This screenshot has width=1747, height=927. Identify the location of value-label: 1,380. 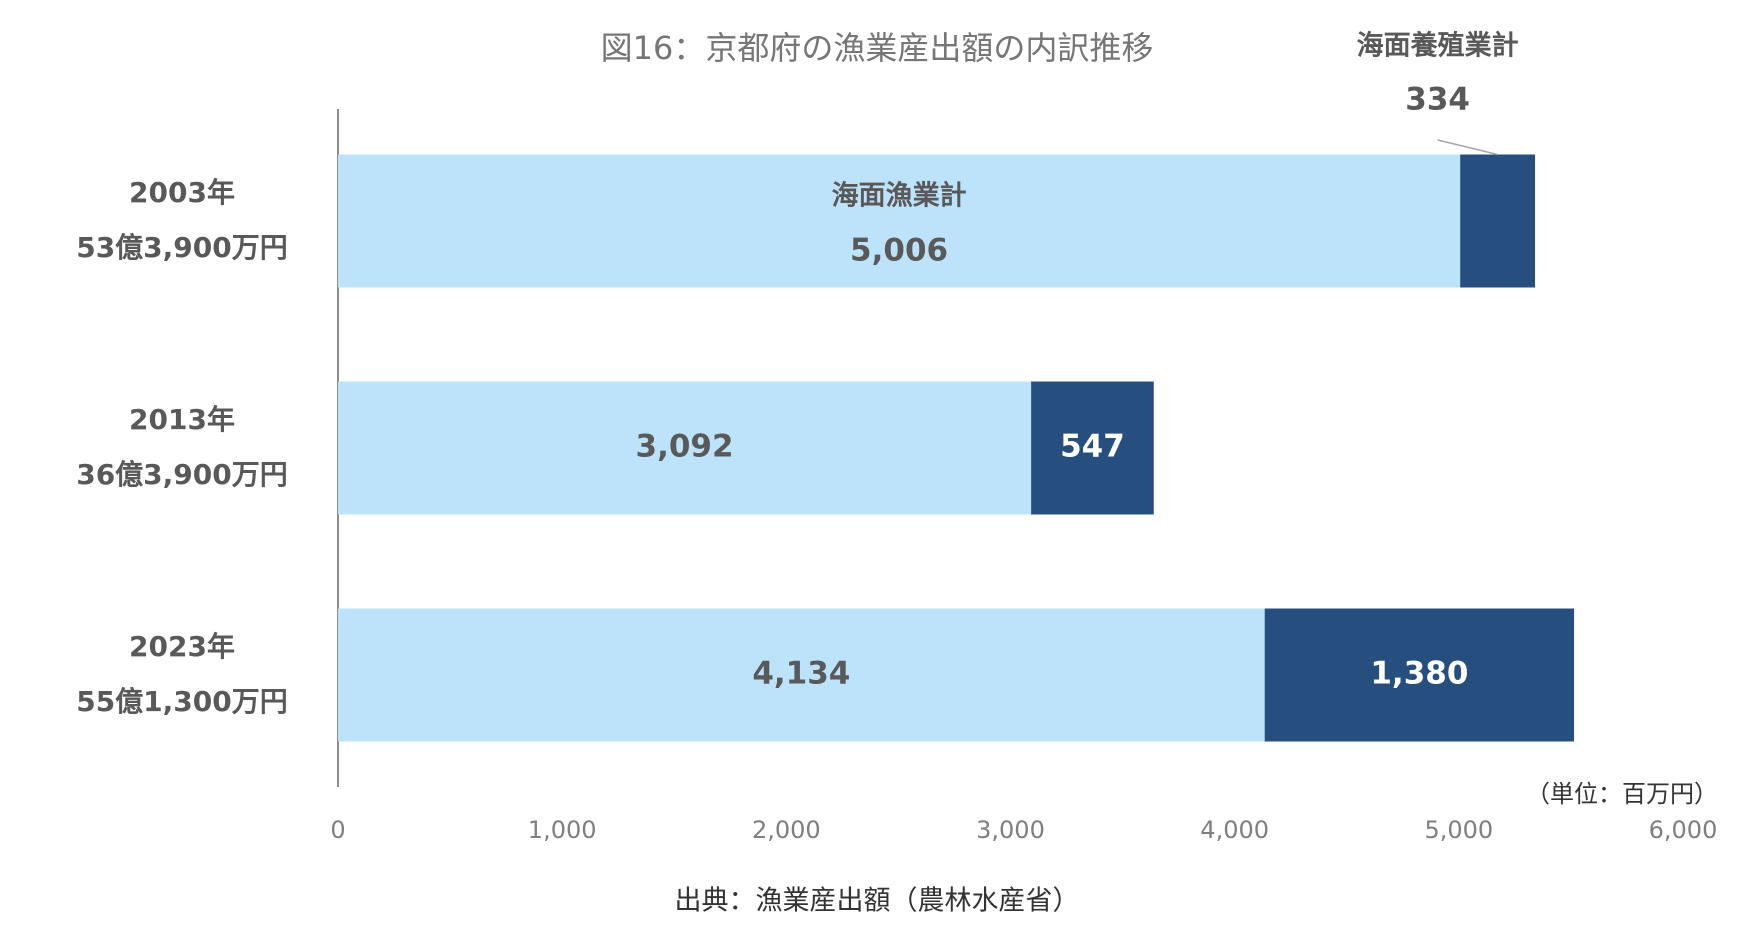
(1419, 674).